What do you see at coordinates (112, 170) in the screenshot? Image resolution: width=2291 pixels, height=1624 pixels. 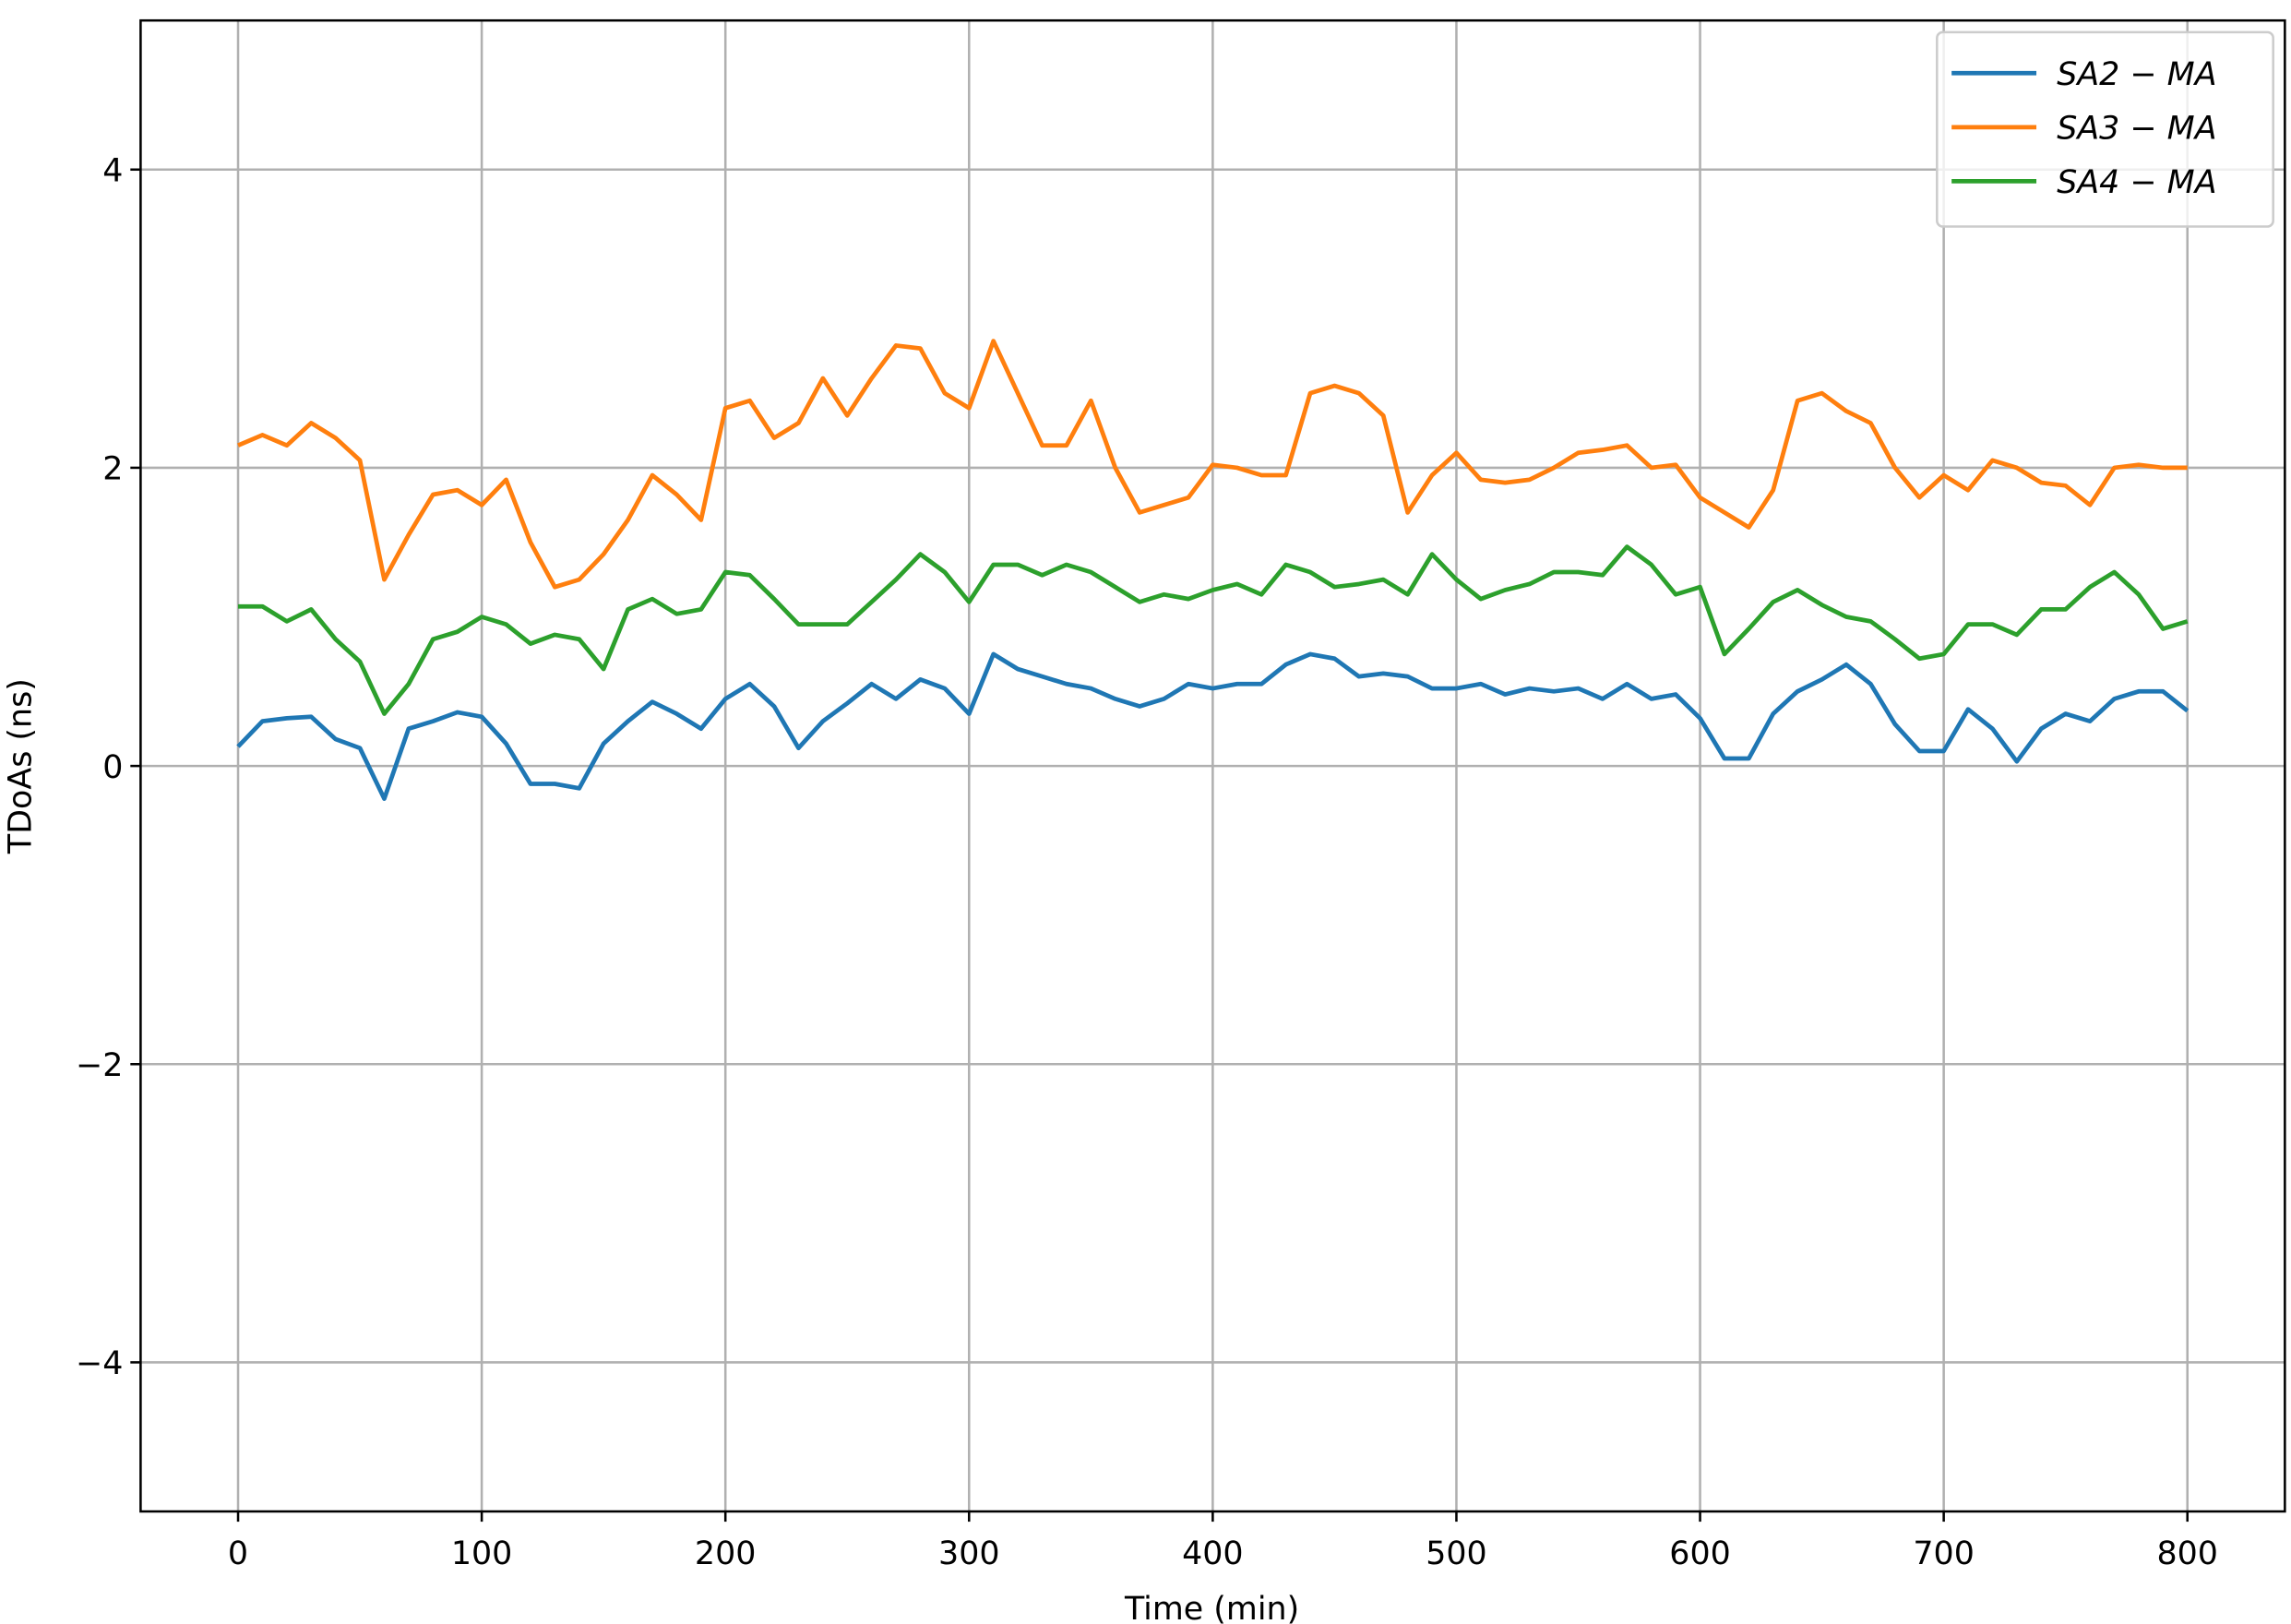 I see `y-tick-label: 4` at bounding box center [112, 170].